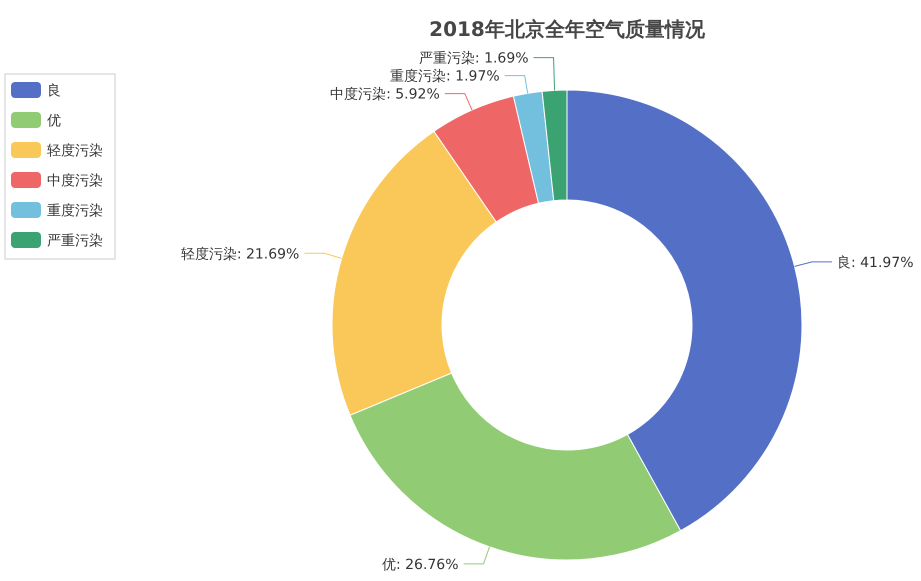  I want to click on data-label: 严重污染: 1.69%, so click(473, 58).